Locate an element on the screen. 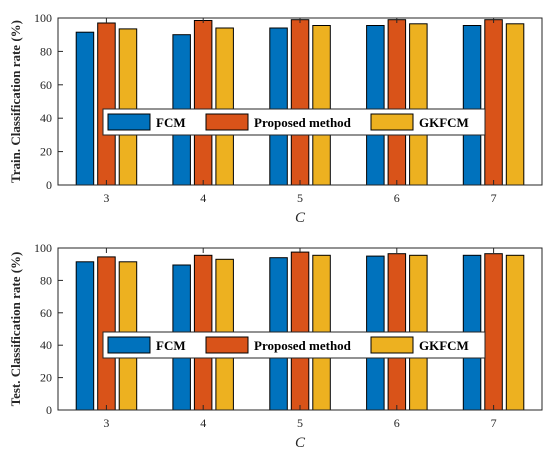  y-axis-title: Test. Classification rate (%) is located at coordinates (15, 329).